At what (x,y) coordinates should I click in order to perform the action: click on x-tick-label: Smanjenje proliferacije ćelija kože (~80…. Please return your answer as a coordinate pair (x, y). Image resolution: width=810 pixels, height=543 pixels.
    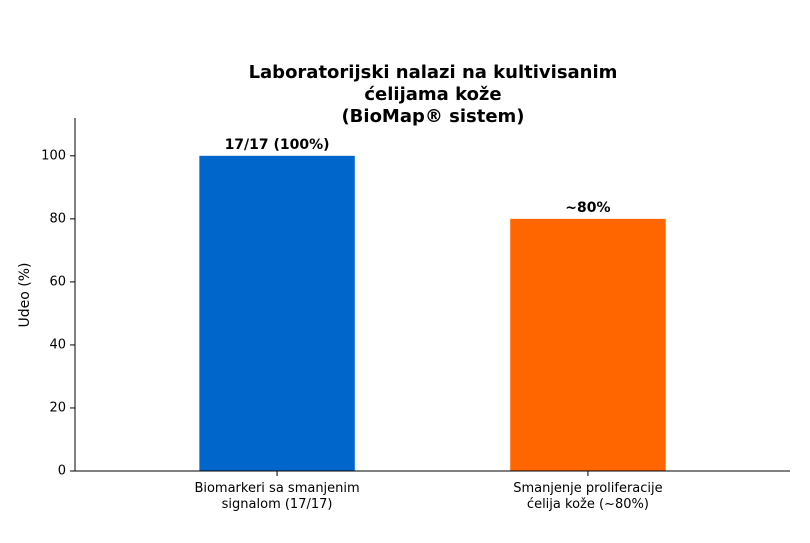
    Looking at the image, I should click on (588, 496).